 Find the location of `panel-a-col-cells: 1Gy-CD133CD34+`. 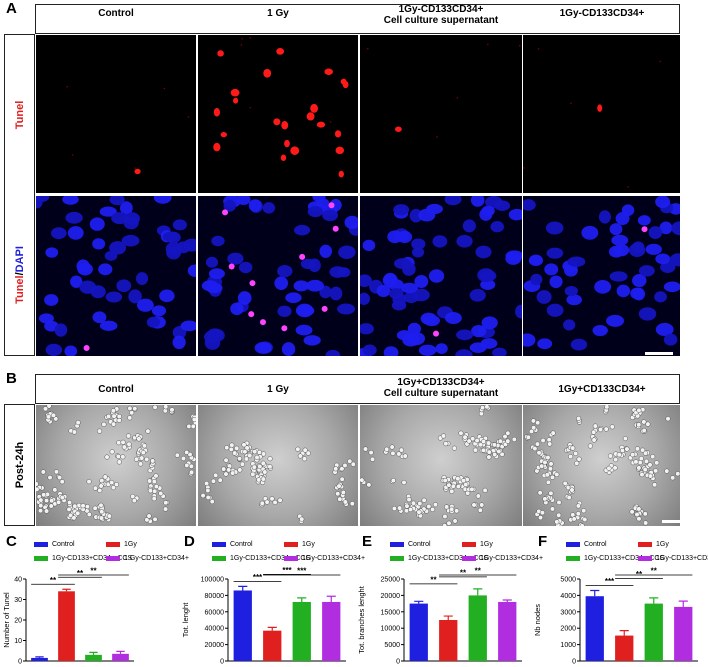

panel-a-col-cells: 1Gy-CD133CD34+ is located at coordinates (602, 13).